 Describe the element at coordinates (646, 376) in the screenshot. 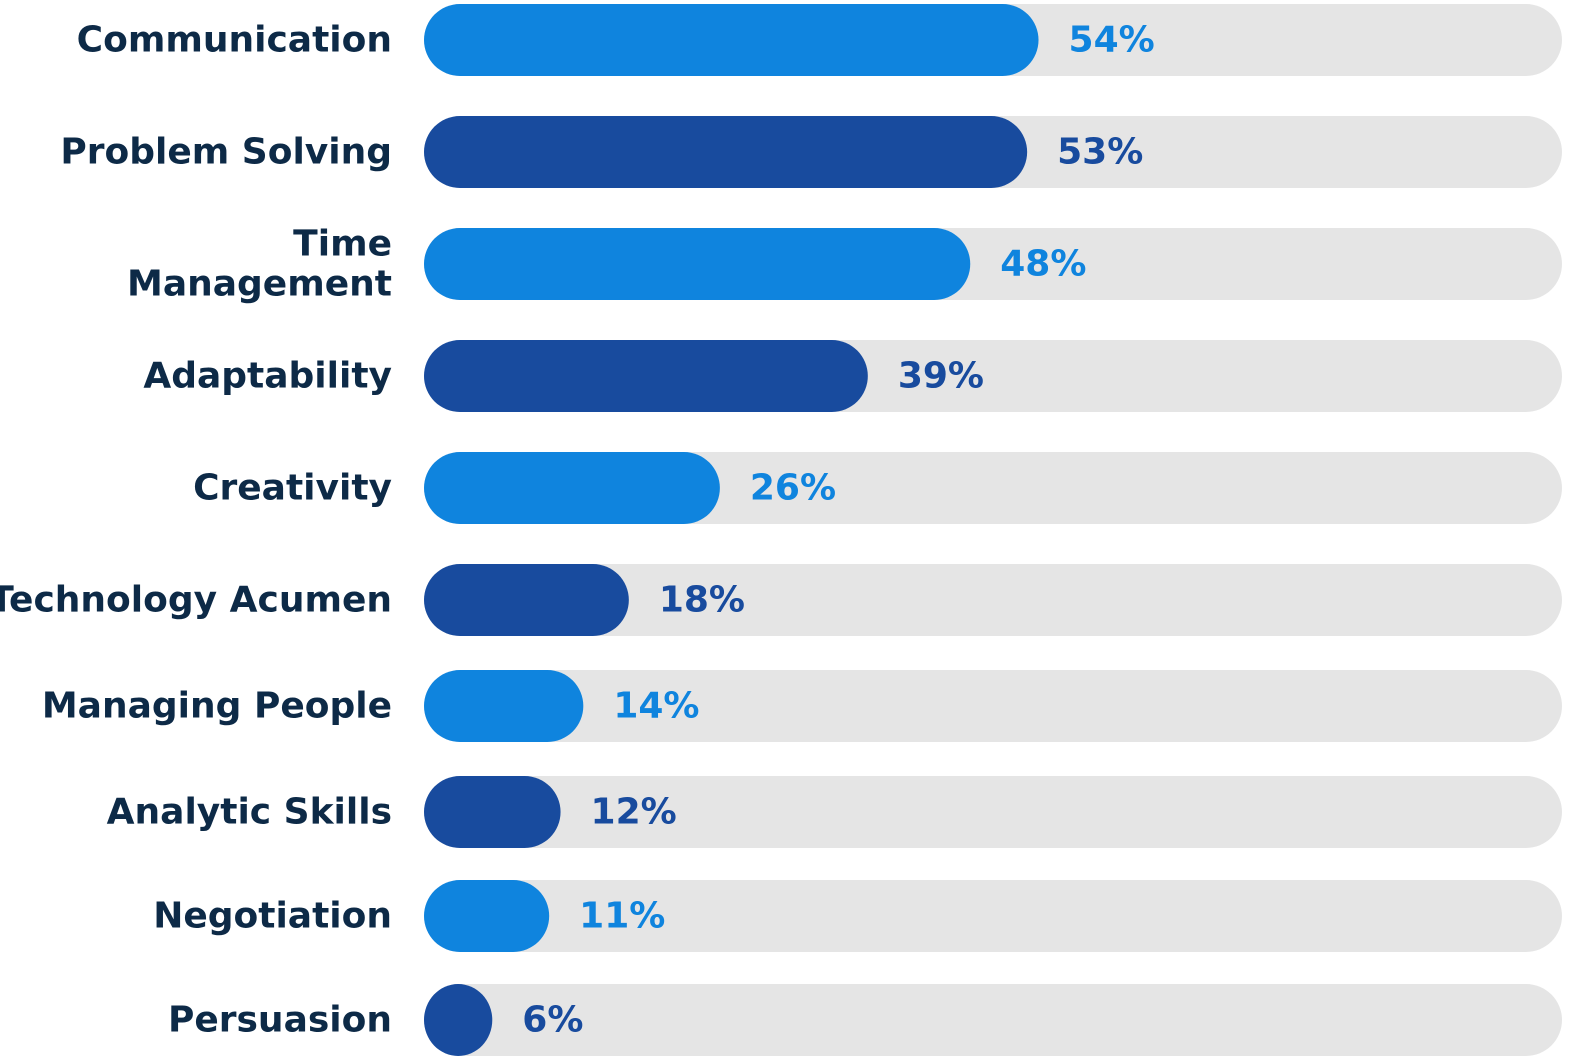

I see `bar-adaptability` at that location.